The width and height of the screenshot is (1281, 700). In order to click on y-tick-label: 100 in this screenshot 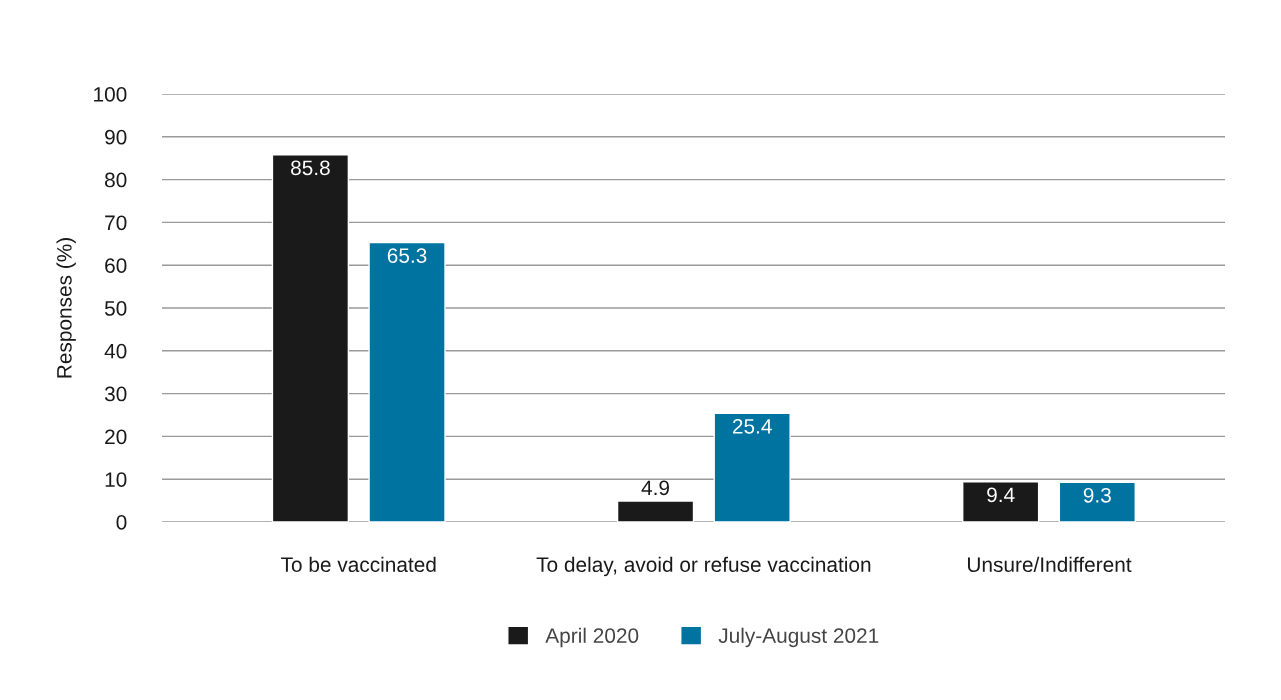, I will do `click(110, 94)`.